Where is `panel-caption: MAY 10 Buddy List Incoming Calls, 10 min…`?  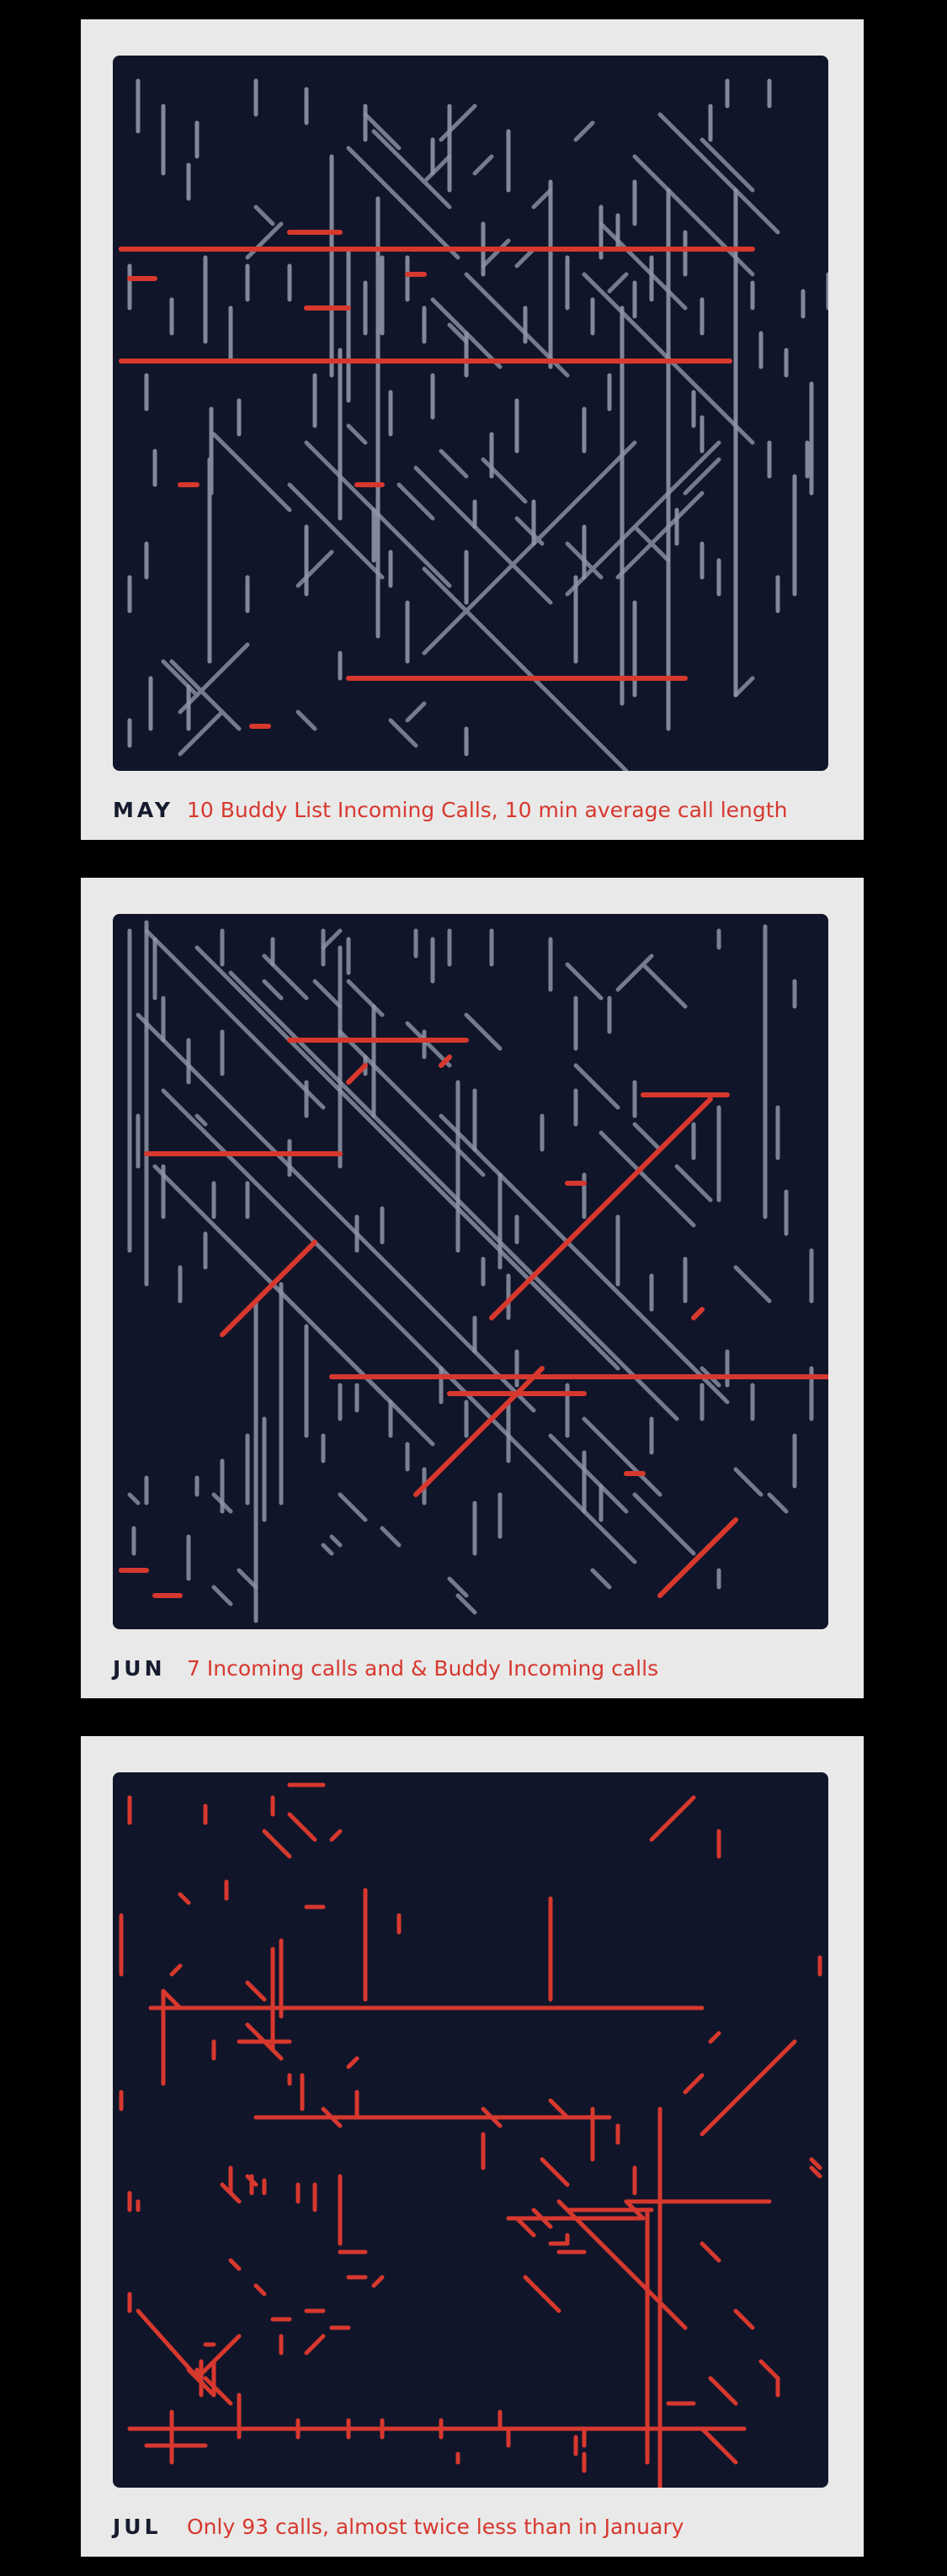
panel-caption: MAY 10 Buddy List Incoming Calls, 10 min… is located at coordinates (450, 810).